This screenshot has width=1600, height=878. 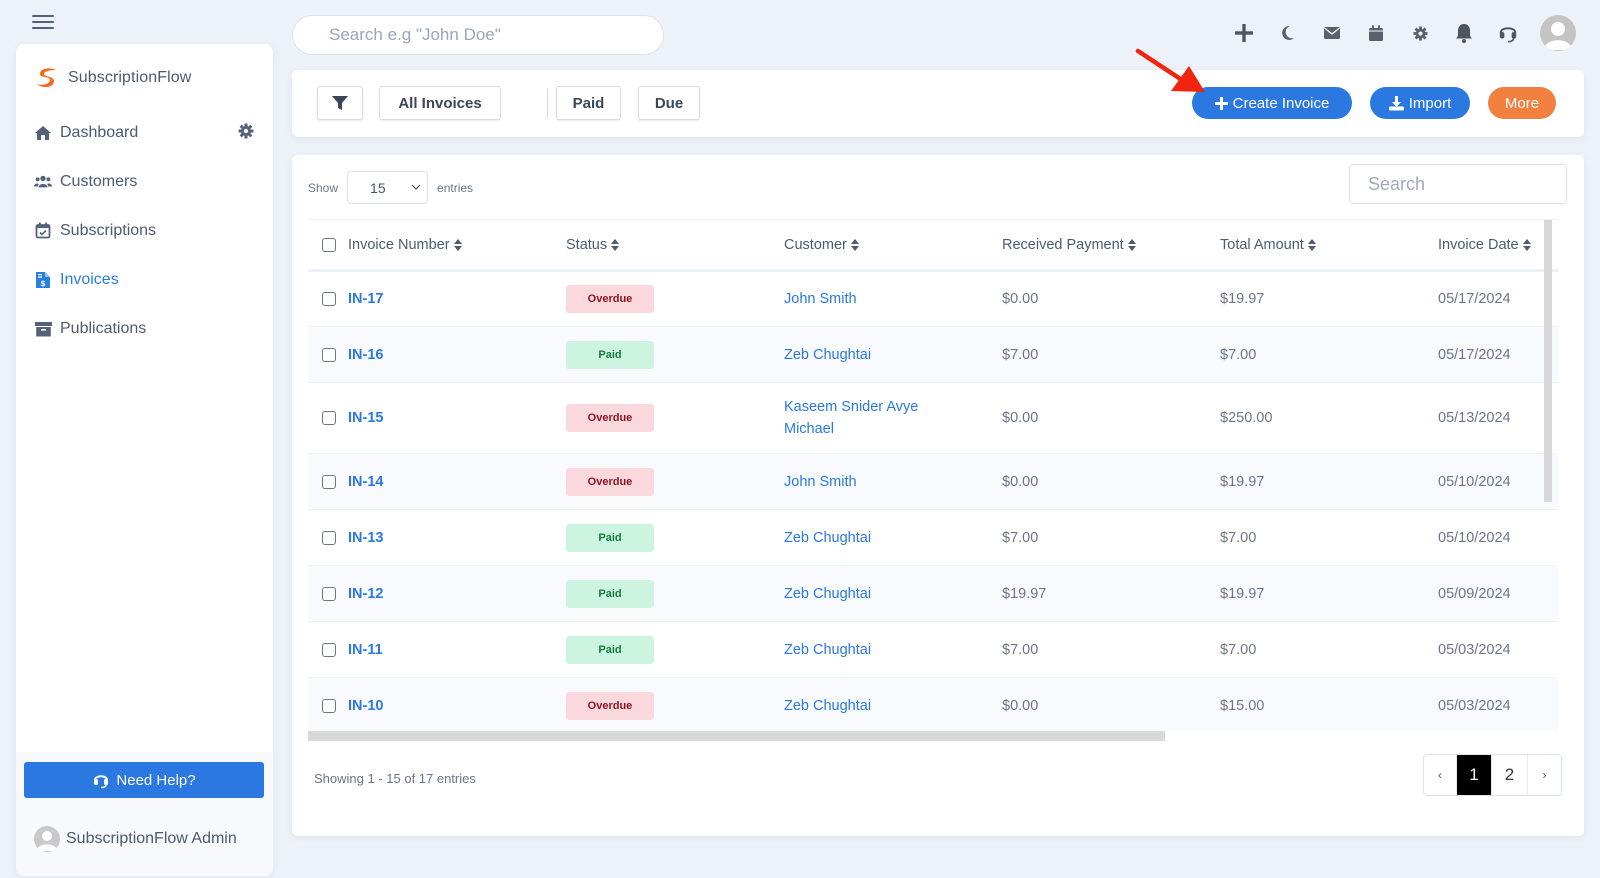 I want to click on column-header-total-amount: Total Amount, so click(x=1329, y=245).